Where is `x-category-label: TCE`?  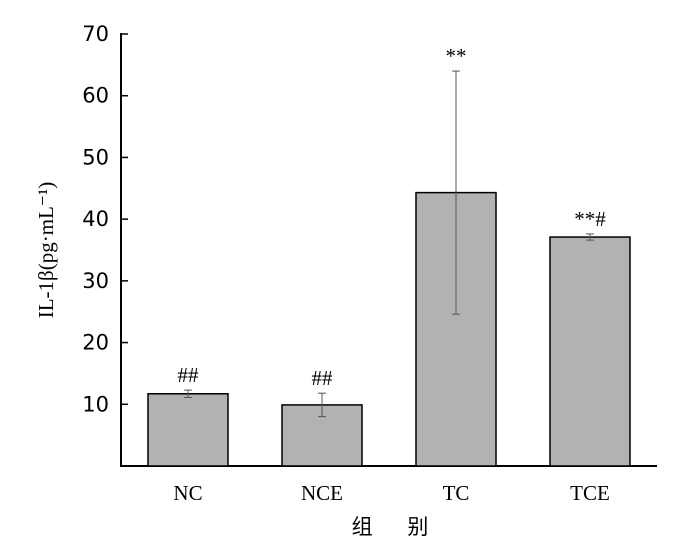 x-category-label: TCE is located at coordinates (590, 493).